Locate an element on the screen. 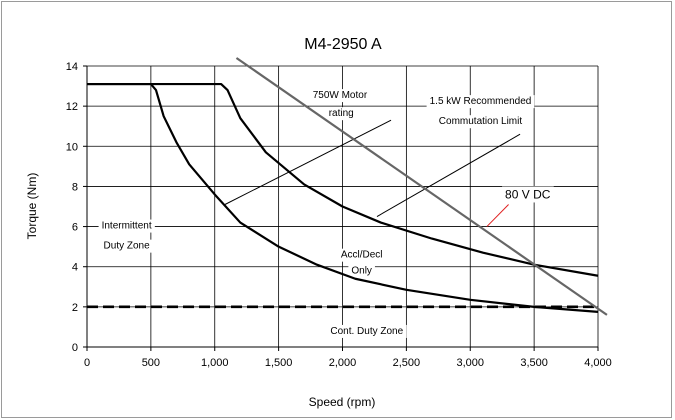 Image resolution: width=675 pixels, height=420 pixels. annotation-text: 1.5 kW Recommended is located at coordinates (481, 101).